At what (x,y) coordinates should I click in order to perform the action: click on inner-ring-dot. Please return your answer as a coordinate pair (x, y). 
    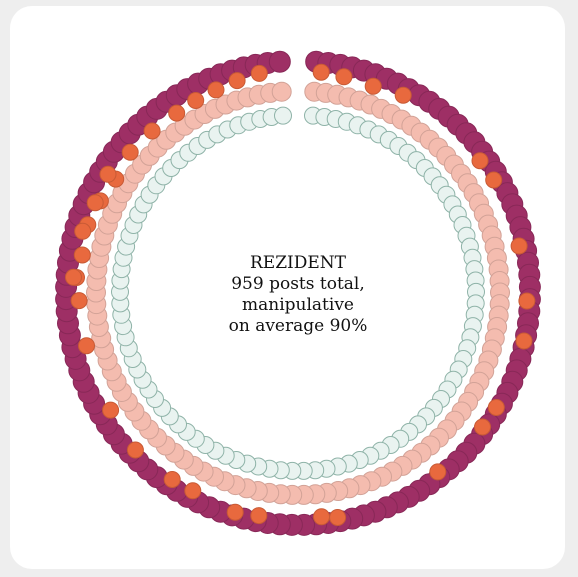
    Looking at the image, I should click on (283, 115).